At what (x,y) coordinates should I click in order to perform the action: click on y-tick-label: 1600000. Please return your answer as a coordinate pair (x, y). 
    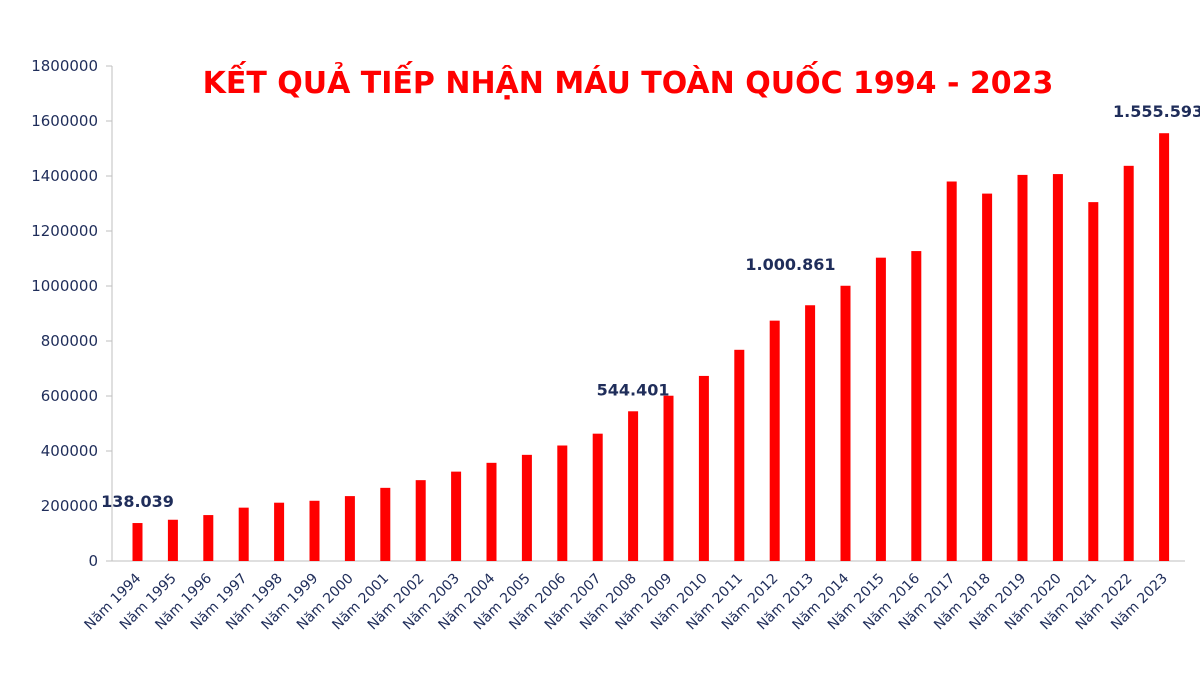
    Looking at the image, I should click on (64, 121).